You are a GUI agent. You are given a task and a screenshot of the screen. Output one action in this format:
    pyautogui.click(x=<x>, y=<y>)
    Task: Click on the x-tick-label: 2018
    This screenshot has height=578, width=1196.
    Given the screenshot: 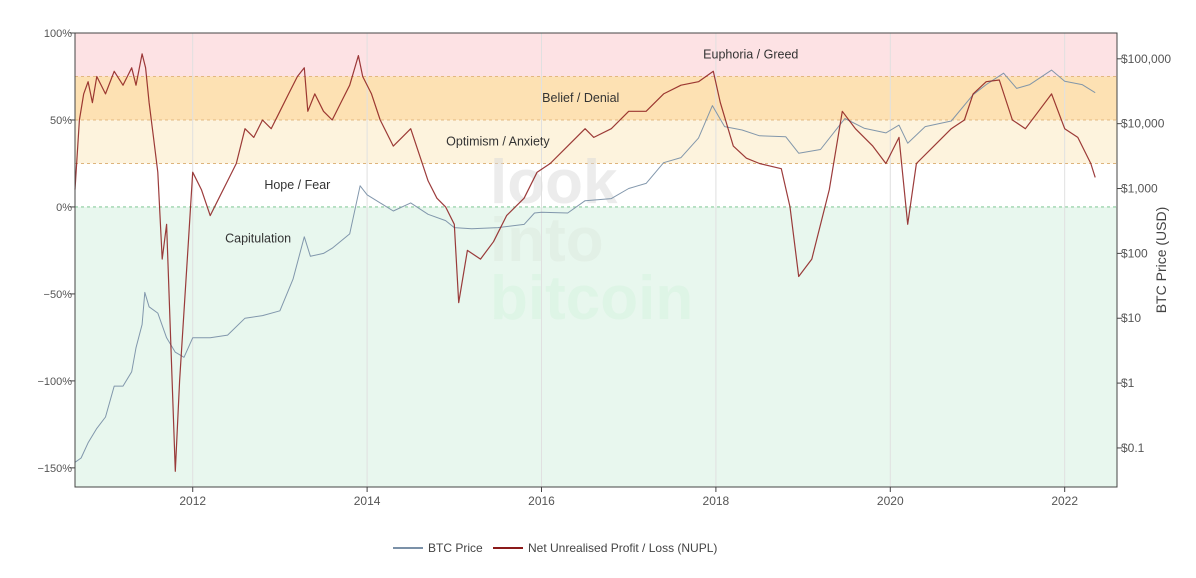 What is the action you would take?
    pyautogui.click(x=716, y=501)
    